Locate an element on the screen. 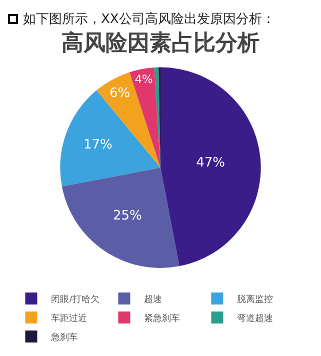 This screenshot has height=356, width=321. legend-label: 车距过近 is located at coordinates (69, 317).